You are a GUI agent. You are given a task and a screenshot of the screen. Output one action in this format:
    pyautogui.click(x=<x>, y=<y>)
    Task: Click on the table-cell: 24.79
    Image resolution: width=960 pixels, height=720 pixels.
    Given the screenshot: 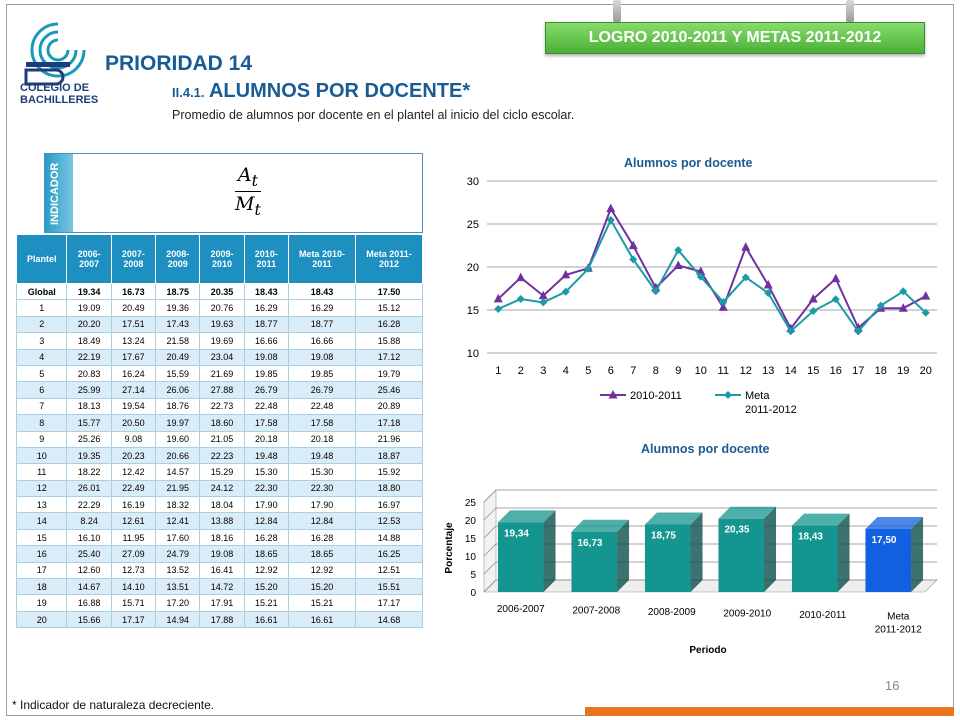 What is the action you would take?
    pyautogui.click(x=178, y=554)
    